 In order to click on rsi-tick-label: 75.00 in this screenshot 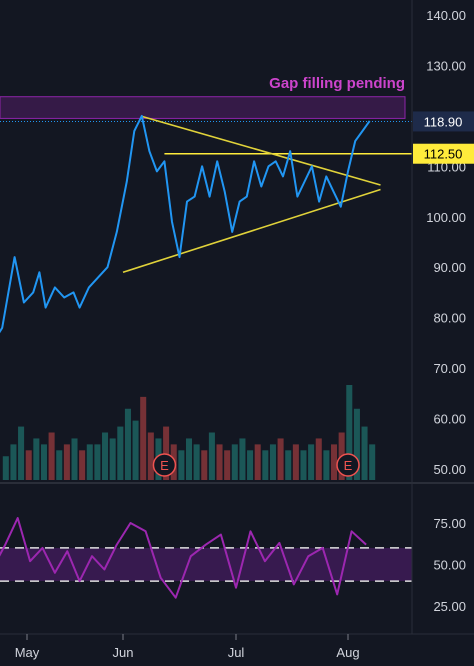, I will do `click(449, 523)`.